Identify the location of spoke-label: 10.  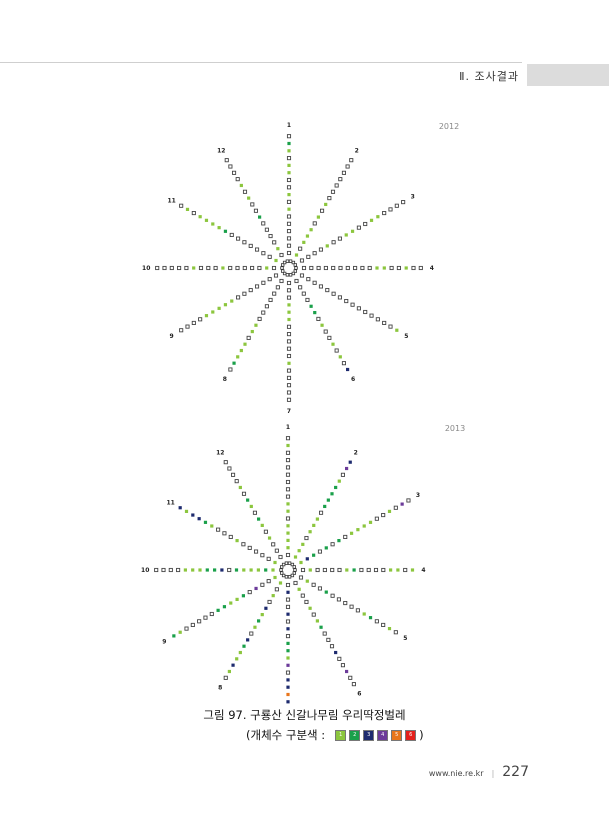
(145, 570).